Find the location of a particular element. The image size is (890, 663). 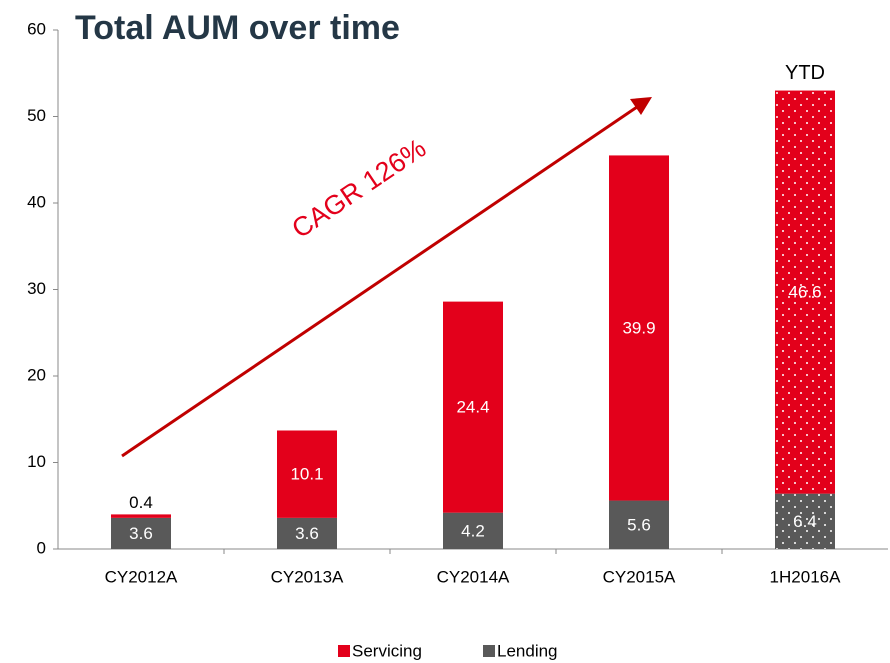

value-label: 5.6 is located at coordinates (639, 524).